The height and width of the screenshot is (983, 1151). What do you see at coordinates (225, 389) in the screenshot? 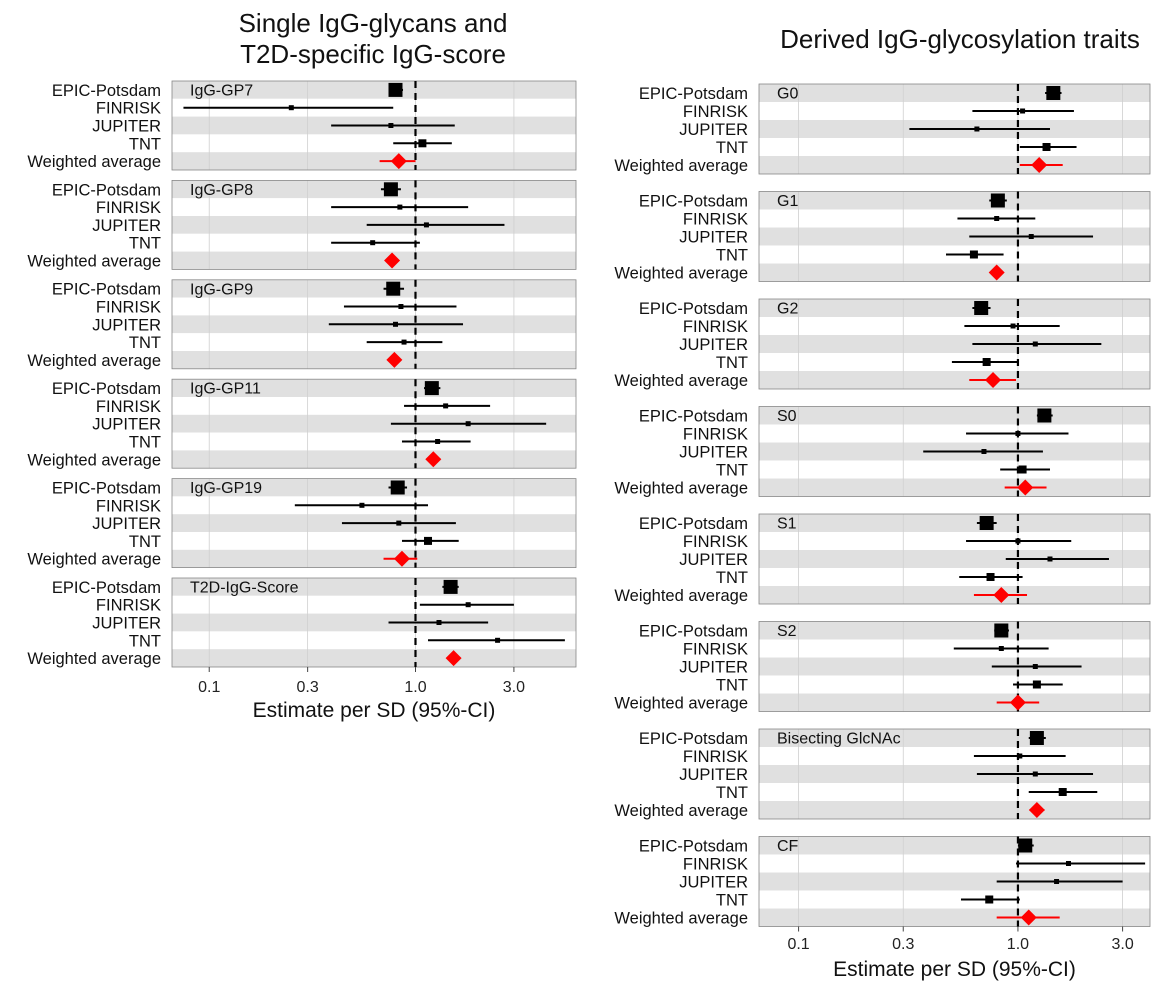
I see `facet-label: IgG-GP11` at bounding box center [225, 389].